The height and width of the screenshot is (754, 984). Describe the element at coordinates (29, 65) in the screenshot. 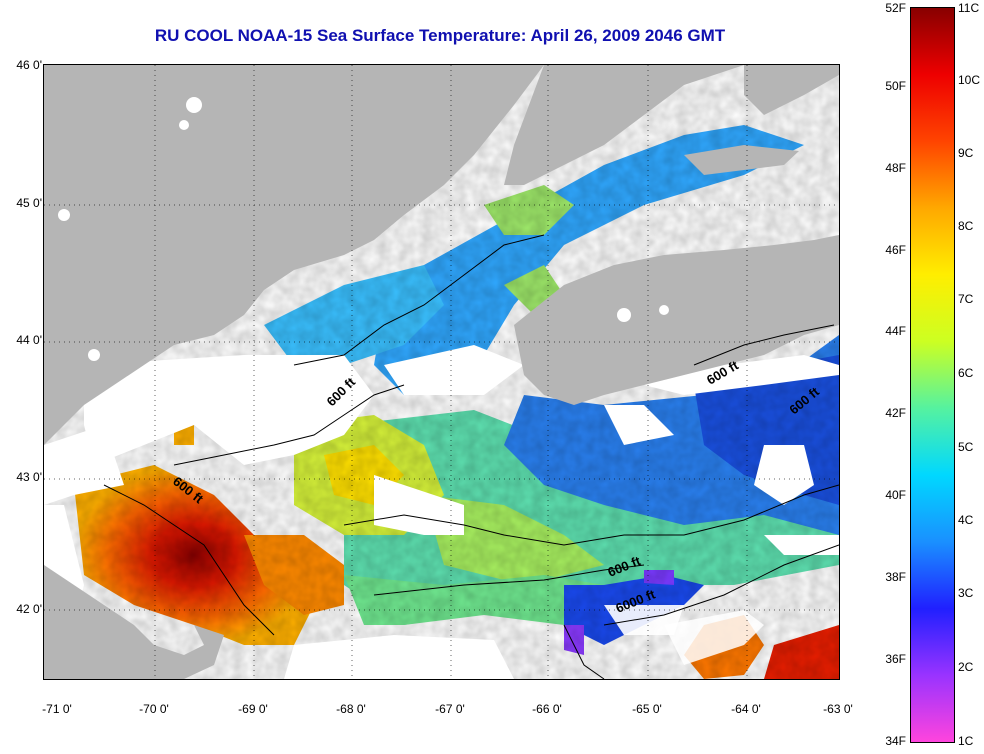

I see `lat-label: 46 0'` at that location.